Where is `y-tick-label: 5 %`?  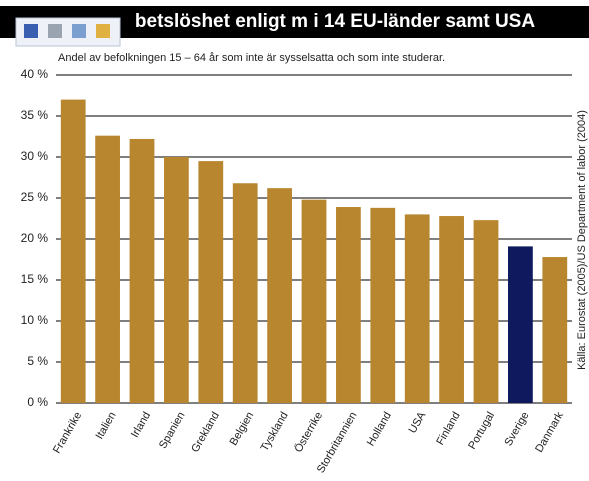 y-tick-label: 5 % is located at coordinates (37, 361).